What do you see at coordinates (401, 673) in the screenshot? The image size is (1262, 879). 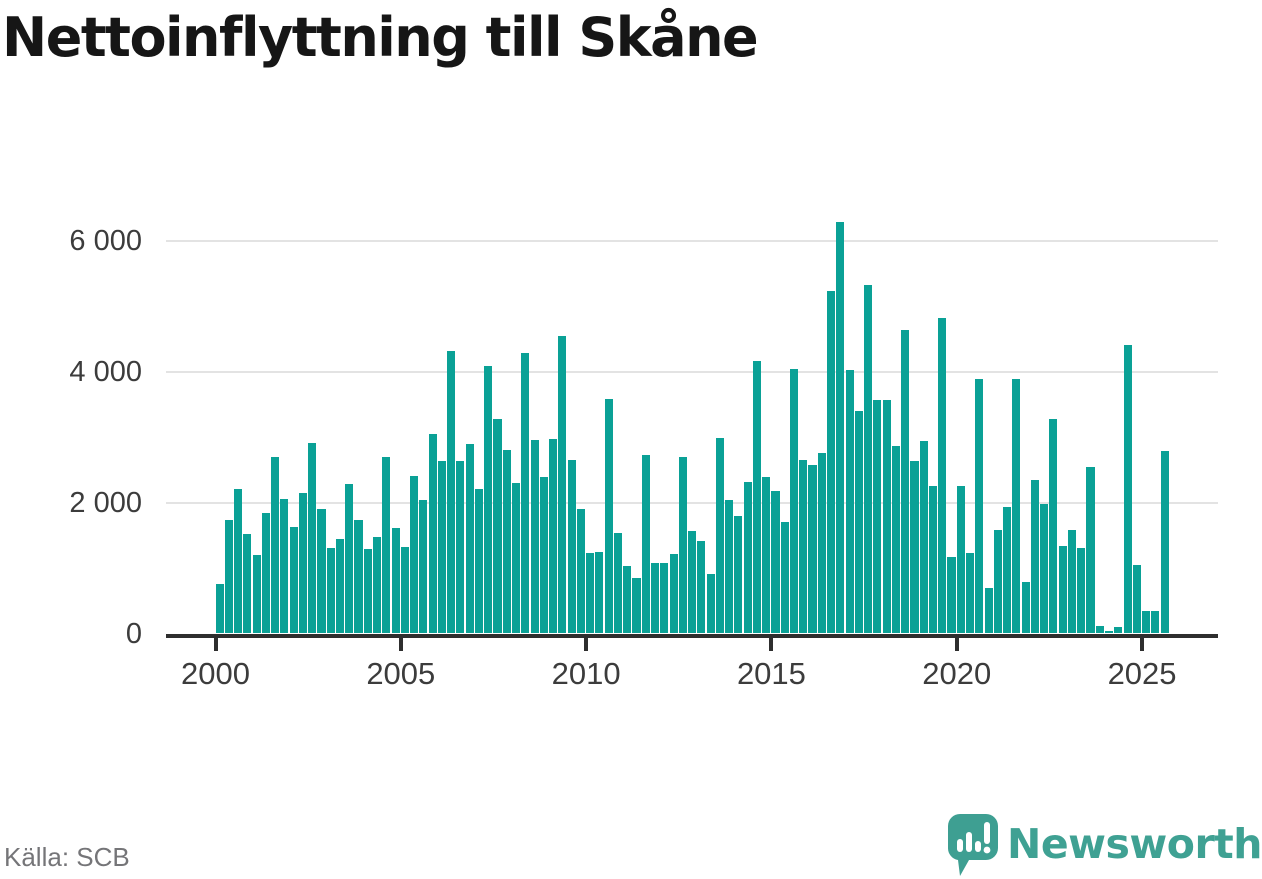 I see `x-axis-label-2005: 2005` at bounding box center [401, 673].